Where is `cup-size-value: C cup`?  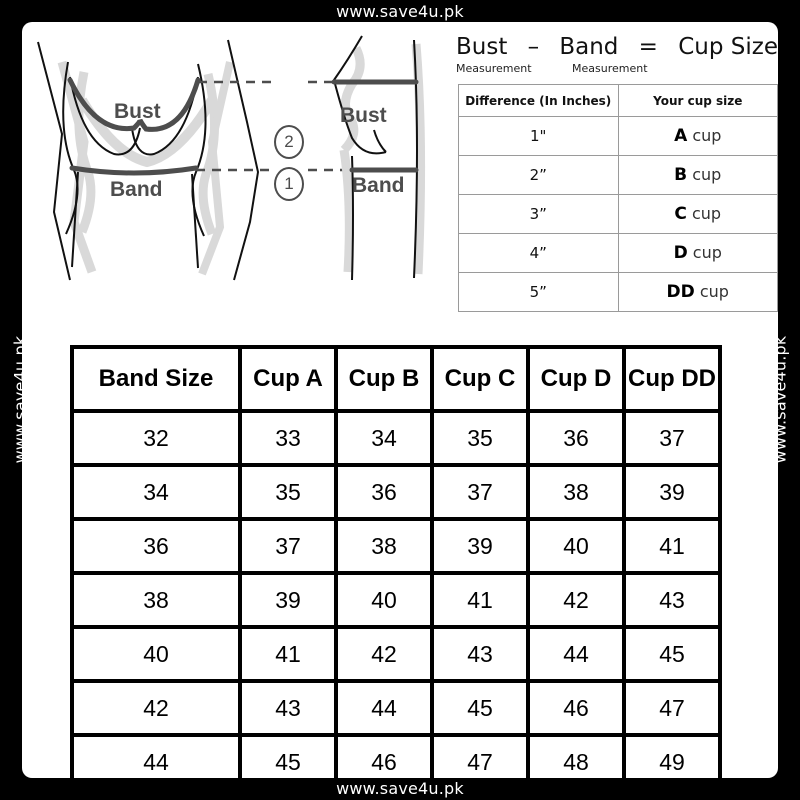 cup-size-value: C cup is located at coordinates (697, 214).